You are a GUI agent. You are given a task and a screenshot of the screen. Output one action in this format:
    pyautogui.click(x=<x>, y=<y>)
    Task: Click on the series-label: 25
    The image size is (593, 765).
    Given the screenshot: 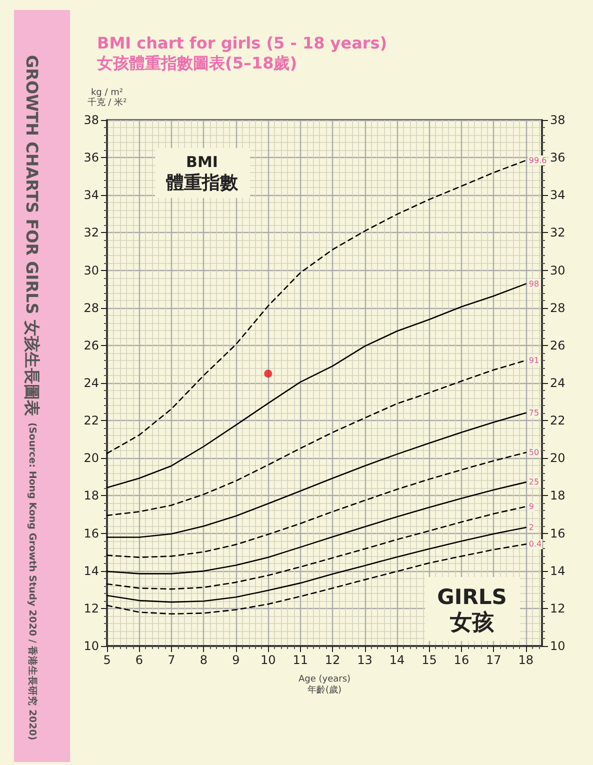 What is the action you would take?
    pyautogui.click(x=534, y=482)
    